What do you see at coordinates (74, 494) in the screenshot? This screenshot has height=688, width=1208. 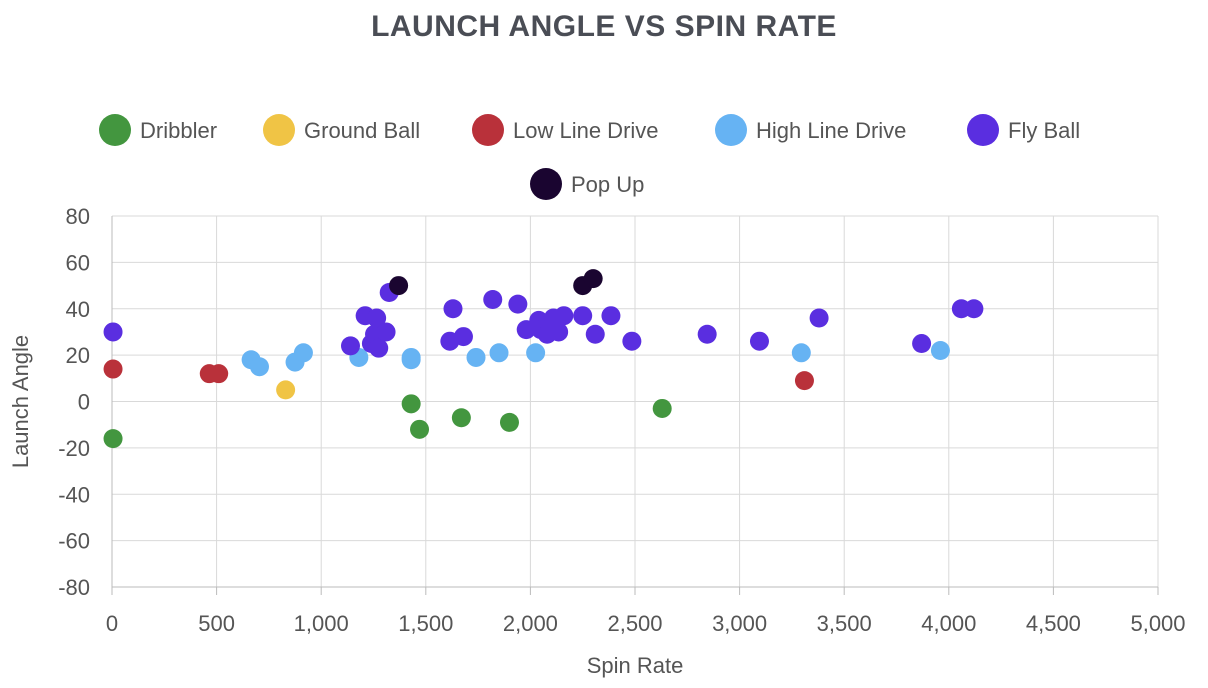 I see `y-tick-label: -40` at bounding box center [74, 494].